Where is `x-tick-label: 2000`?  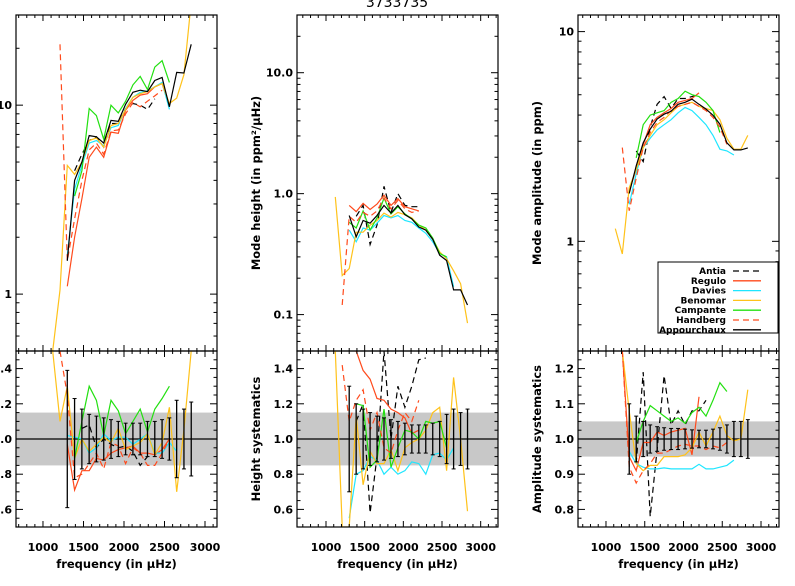 x-tick-label: 2000 is located at coordinates (683, 547).